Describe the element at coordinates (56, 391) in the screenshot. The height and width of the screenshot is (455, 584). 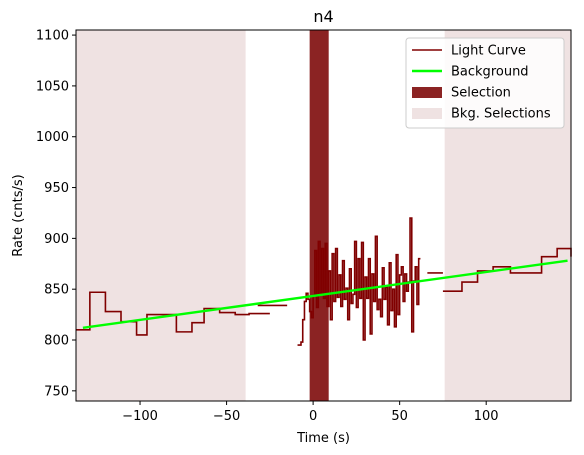
I see `y-tick-label: 750` at that location.